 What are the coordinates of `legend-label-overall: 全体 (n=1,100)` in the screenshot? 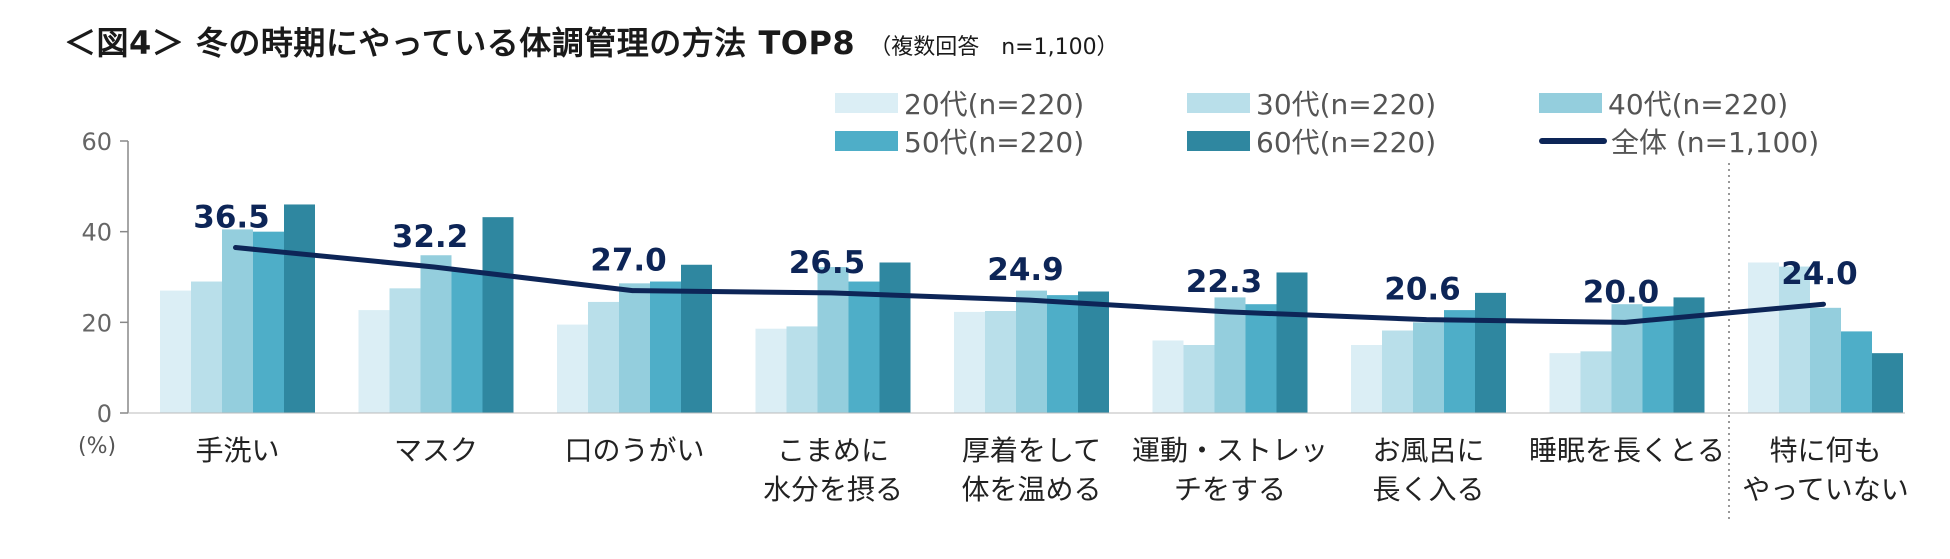 It's located at (1715, 142).